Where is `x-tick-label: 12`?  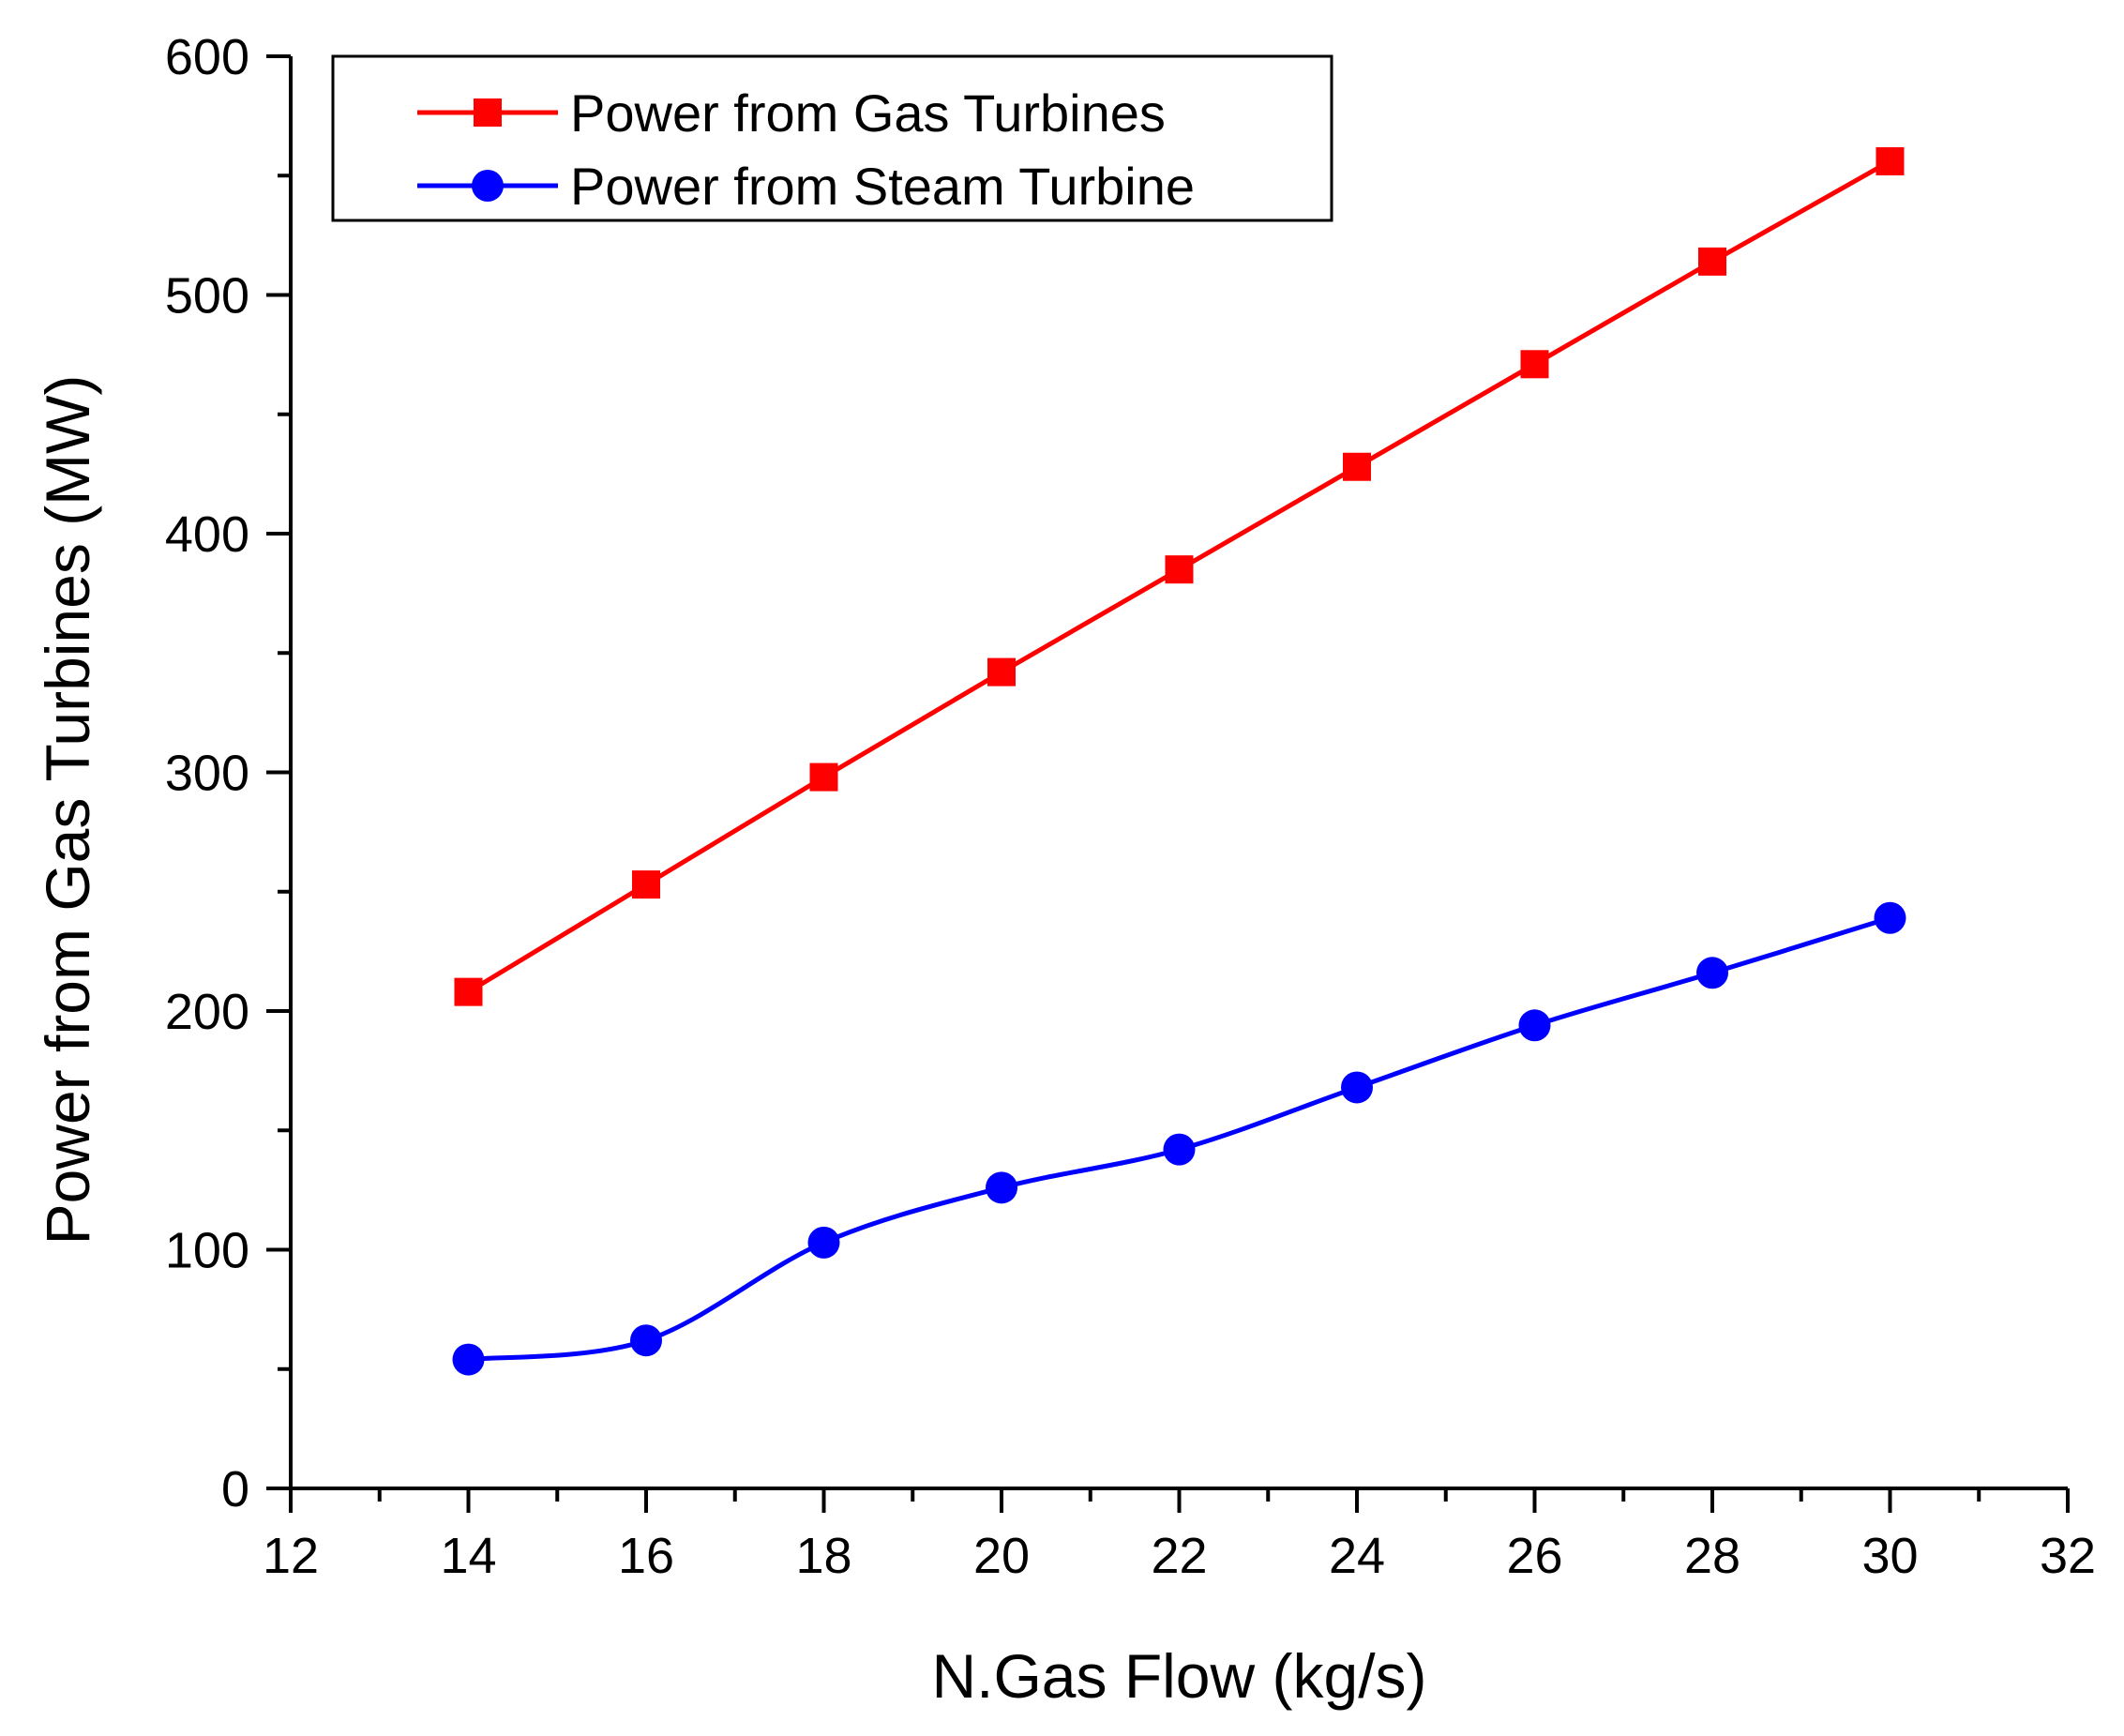
x-tick-label: 12 is located at coordinates (291, 1556).